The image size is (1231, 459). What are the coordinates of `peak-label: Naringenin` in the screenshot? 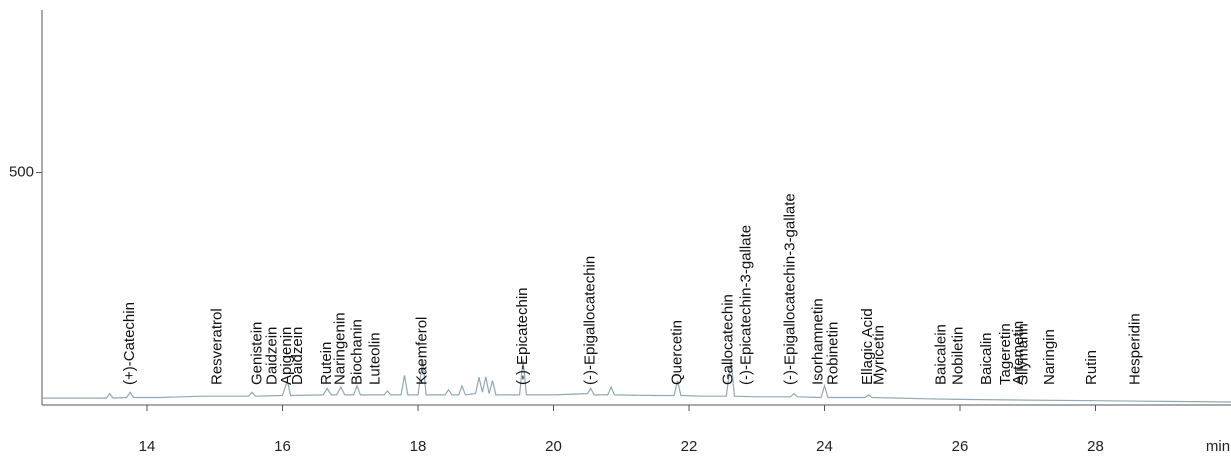 It's located at (340, 348).